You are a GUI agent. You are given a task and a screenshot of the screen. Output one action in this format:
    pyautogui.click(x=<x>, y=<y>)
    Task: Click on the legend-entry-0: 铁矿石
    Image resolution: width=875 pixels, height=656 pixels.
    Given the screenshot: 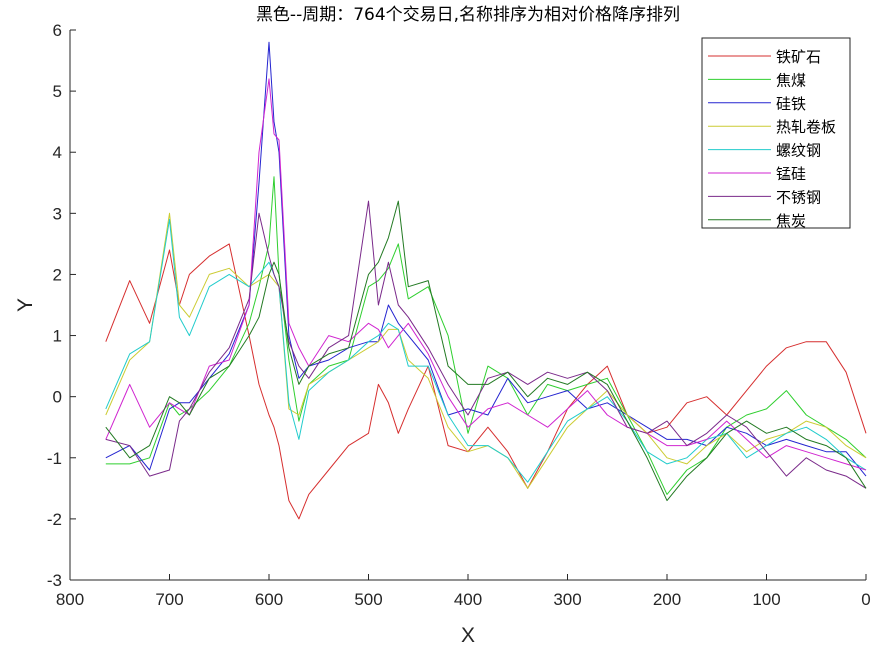 What is the action you would take?
    pyautogui.click(x=798, y=57)
    